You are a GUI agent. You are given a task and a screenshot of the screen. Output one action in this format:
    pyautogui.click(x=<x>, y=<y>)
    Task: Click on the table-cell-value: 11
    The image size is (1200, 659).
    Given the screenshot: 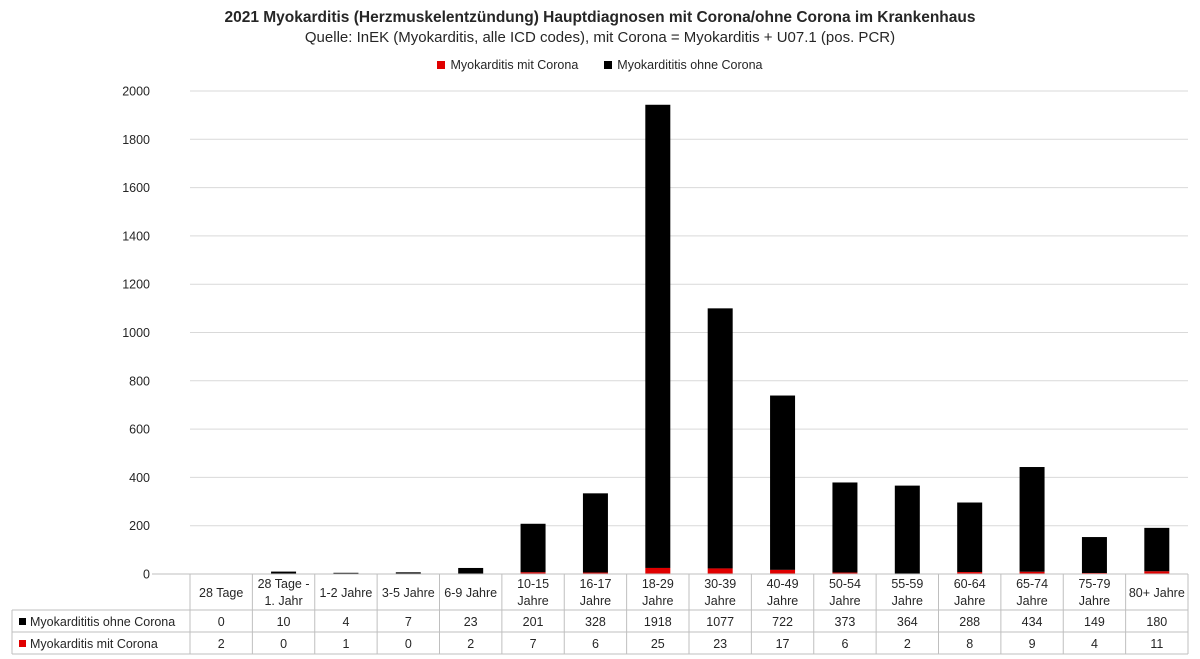 What is the action you would take?
    pyautogui.click(x=1156, y=644)
    